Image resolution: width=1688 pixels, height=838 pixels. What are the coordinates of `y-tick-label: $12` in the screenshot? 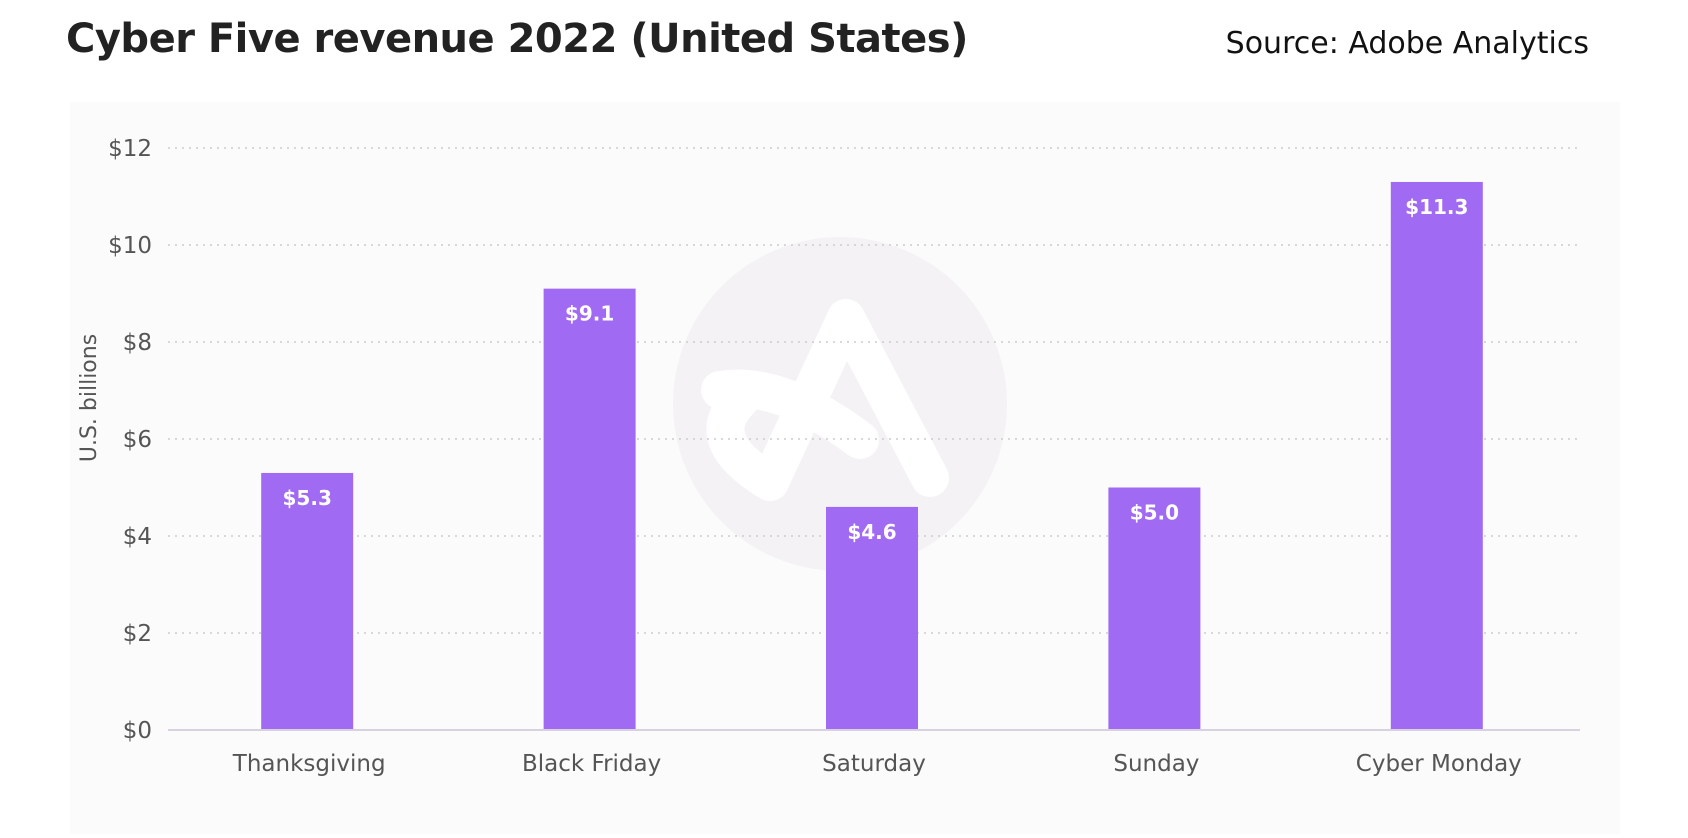 It's located at (130, 149).